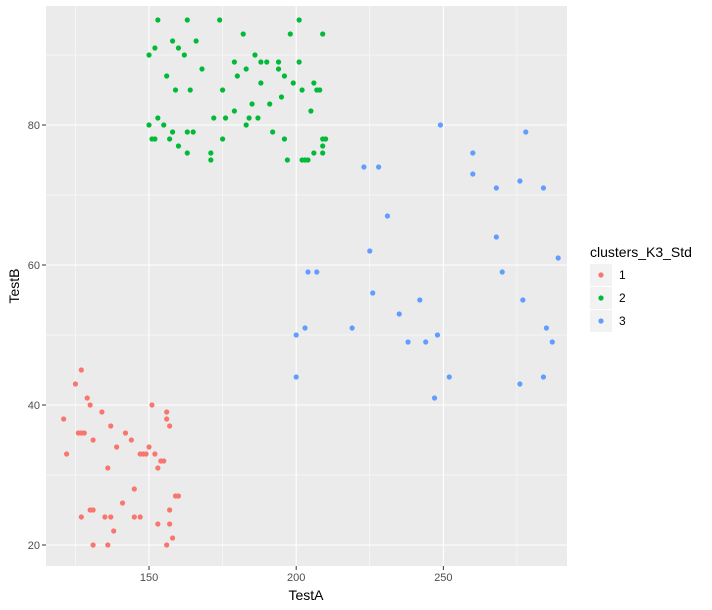 This screenshot has height=610, width=712. I want to click on y-tick-label: 80, so click(34, 126).